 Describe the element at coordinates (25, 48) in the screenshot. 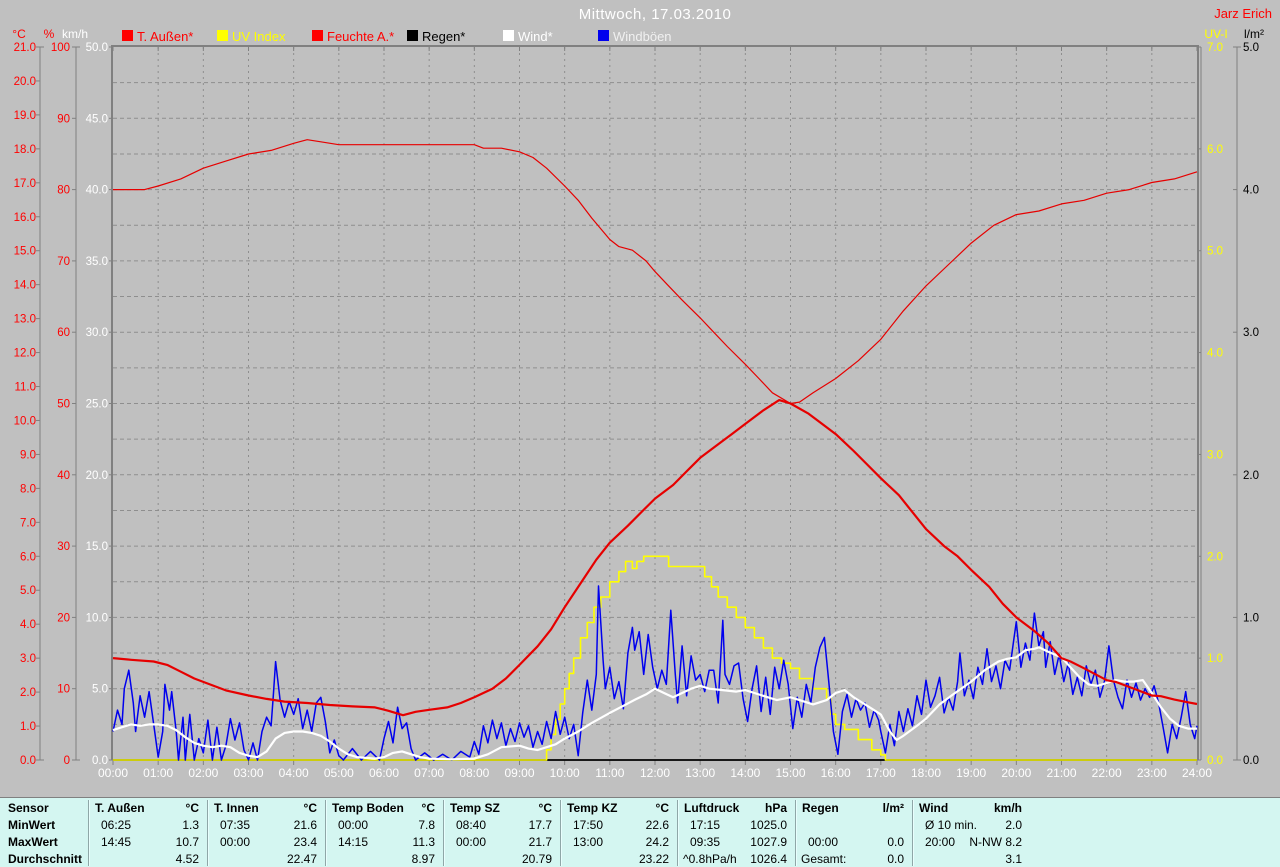

I see `axis-tick-label: 21.0` at that location.